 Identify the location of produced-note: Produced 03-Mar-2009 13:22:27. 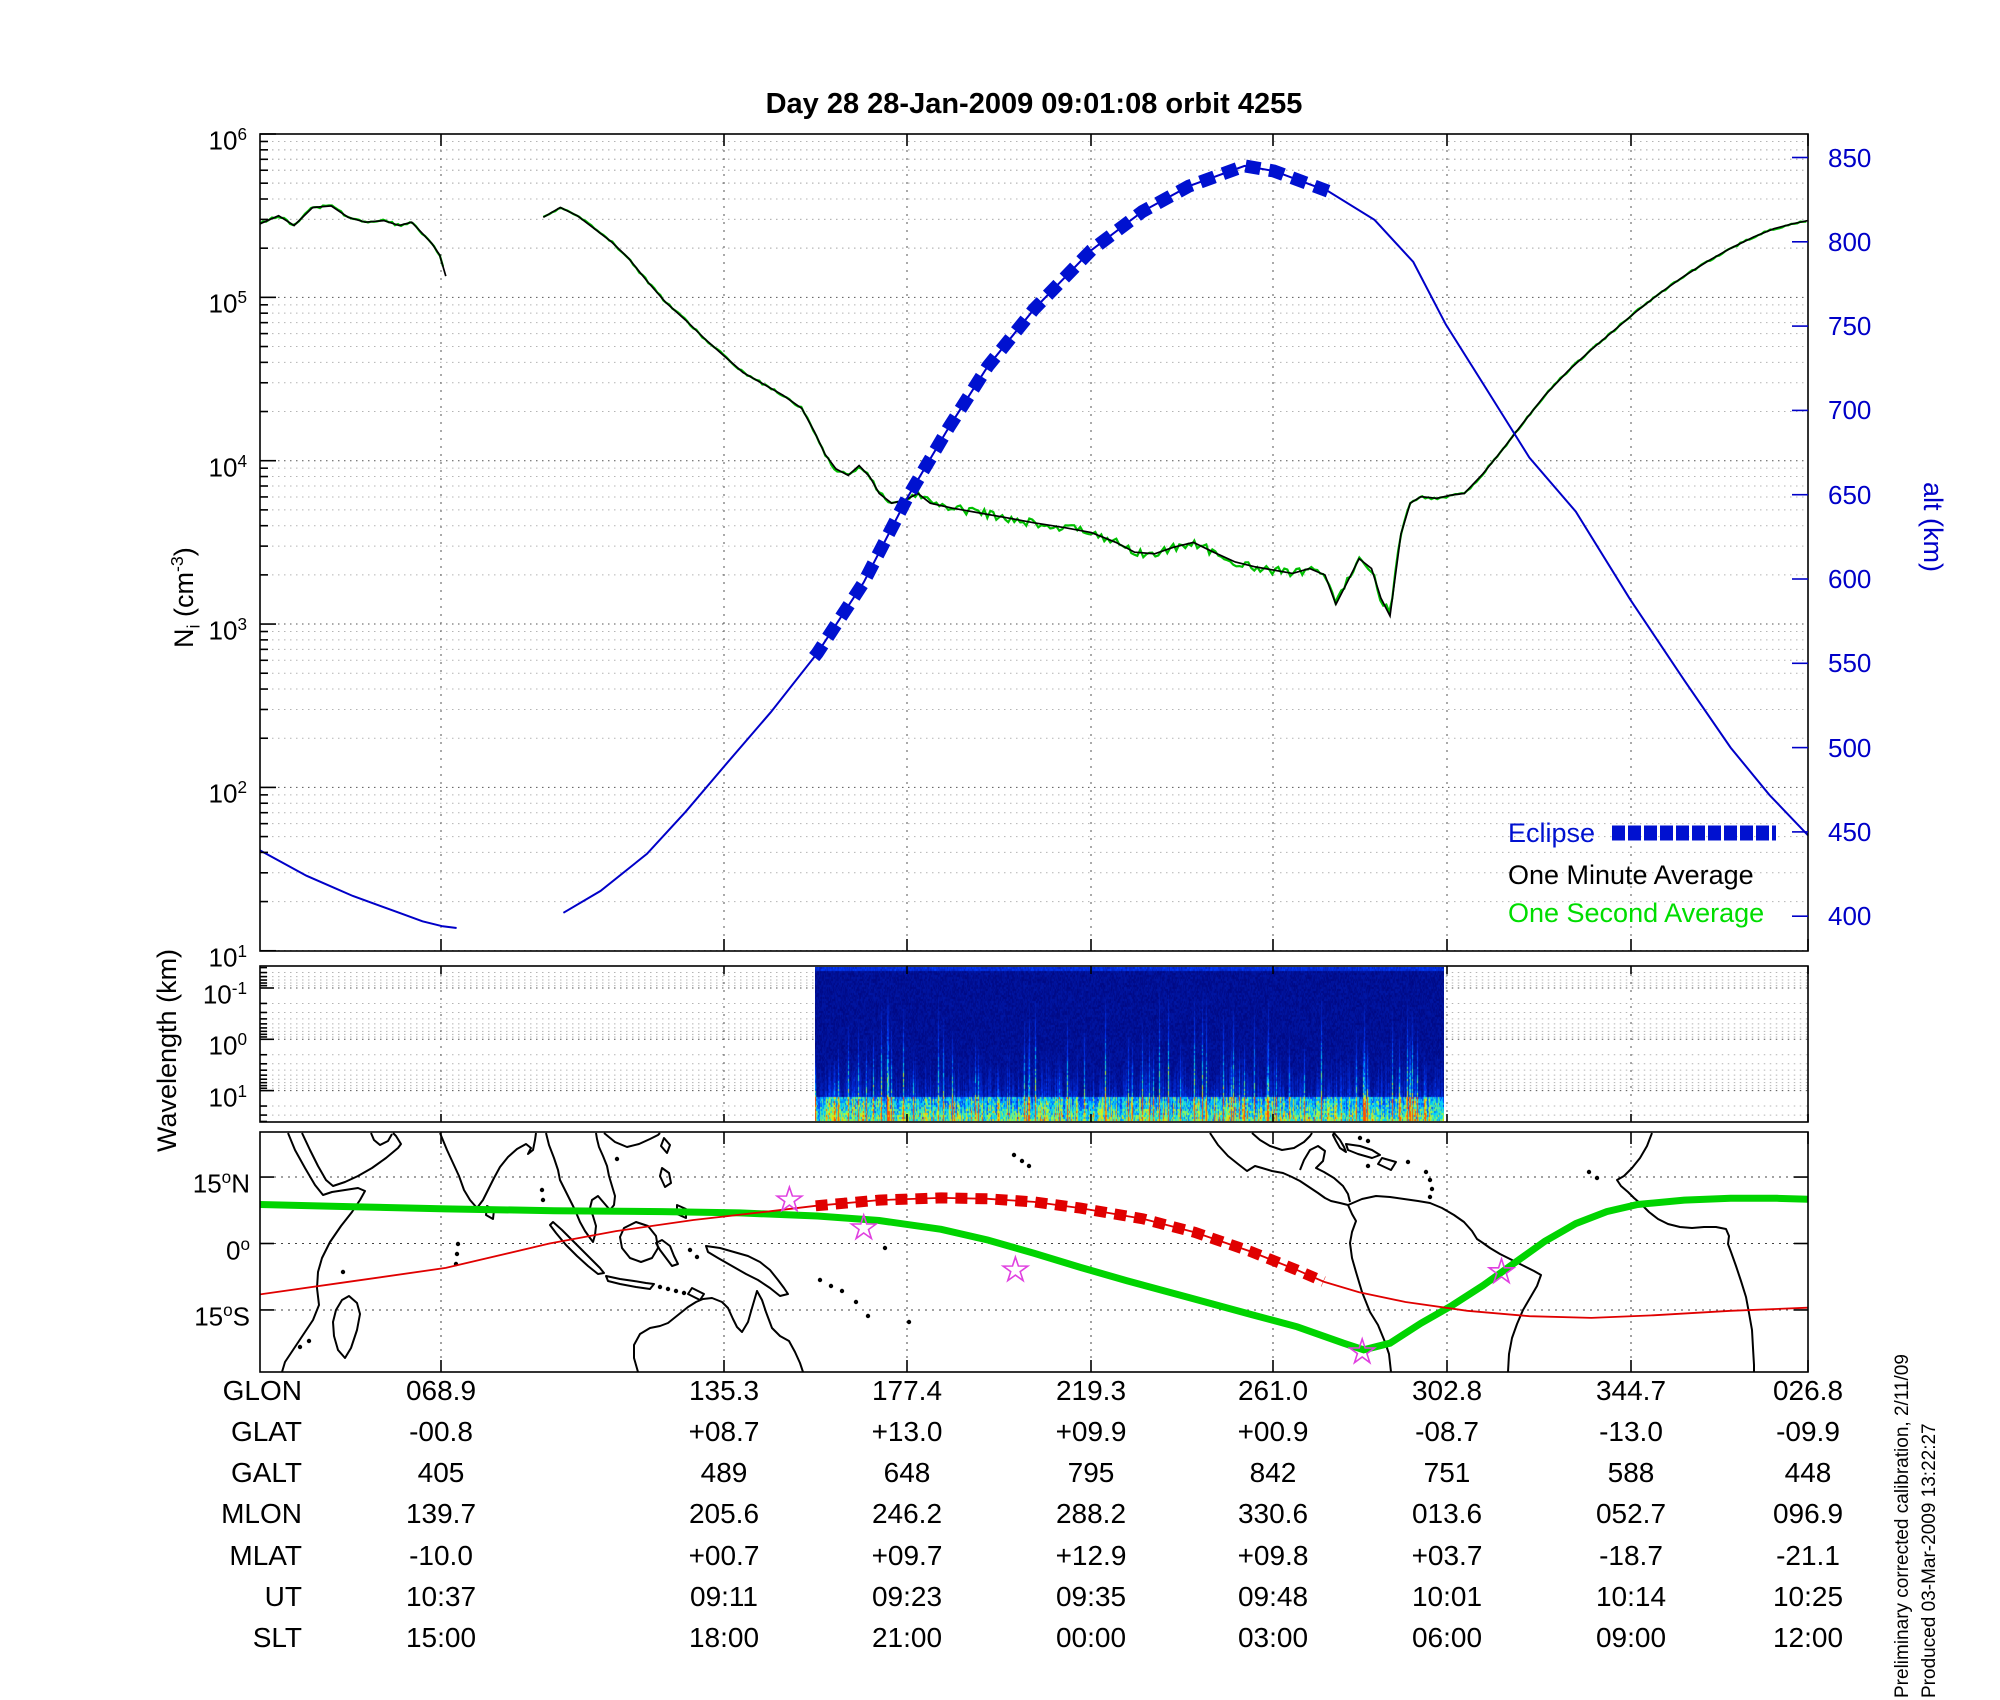
(1929, 1560).